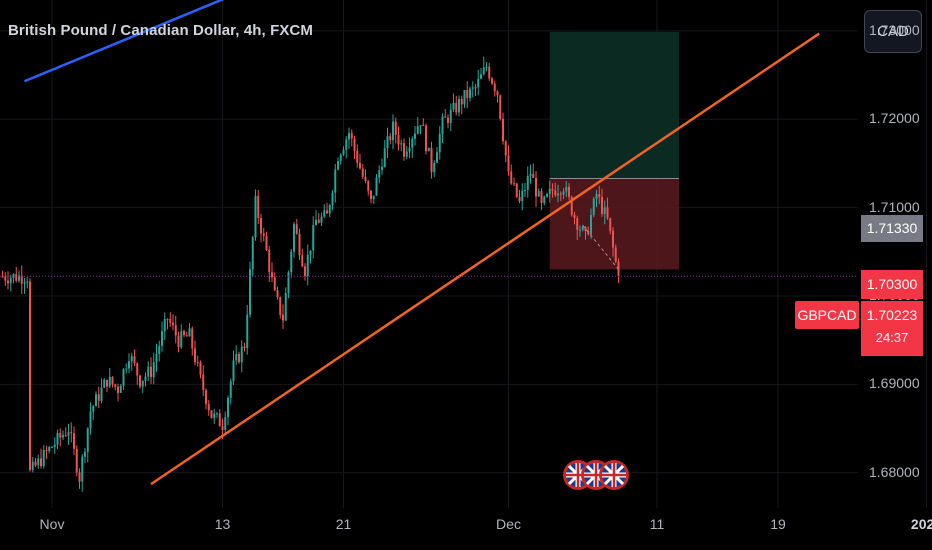 The image size is (932, 550). I want to click on currency-button: CAD, so click(893, 31).